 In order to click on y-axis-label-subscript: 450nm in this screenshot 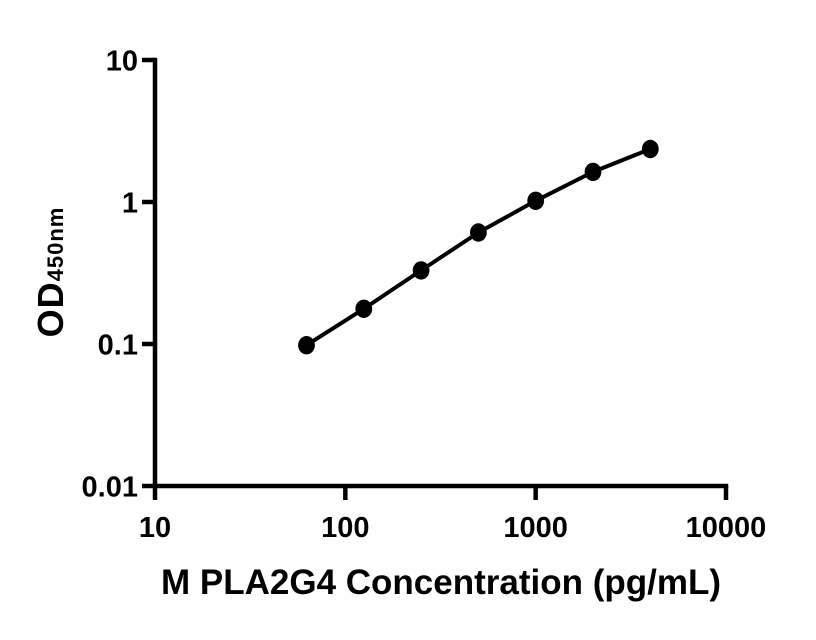, I will do `click(55, 244)`.